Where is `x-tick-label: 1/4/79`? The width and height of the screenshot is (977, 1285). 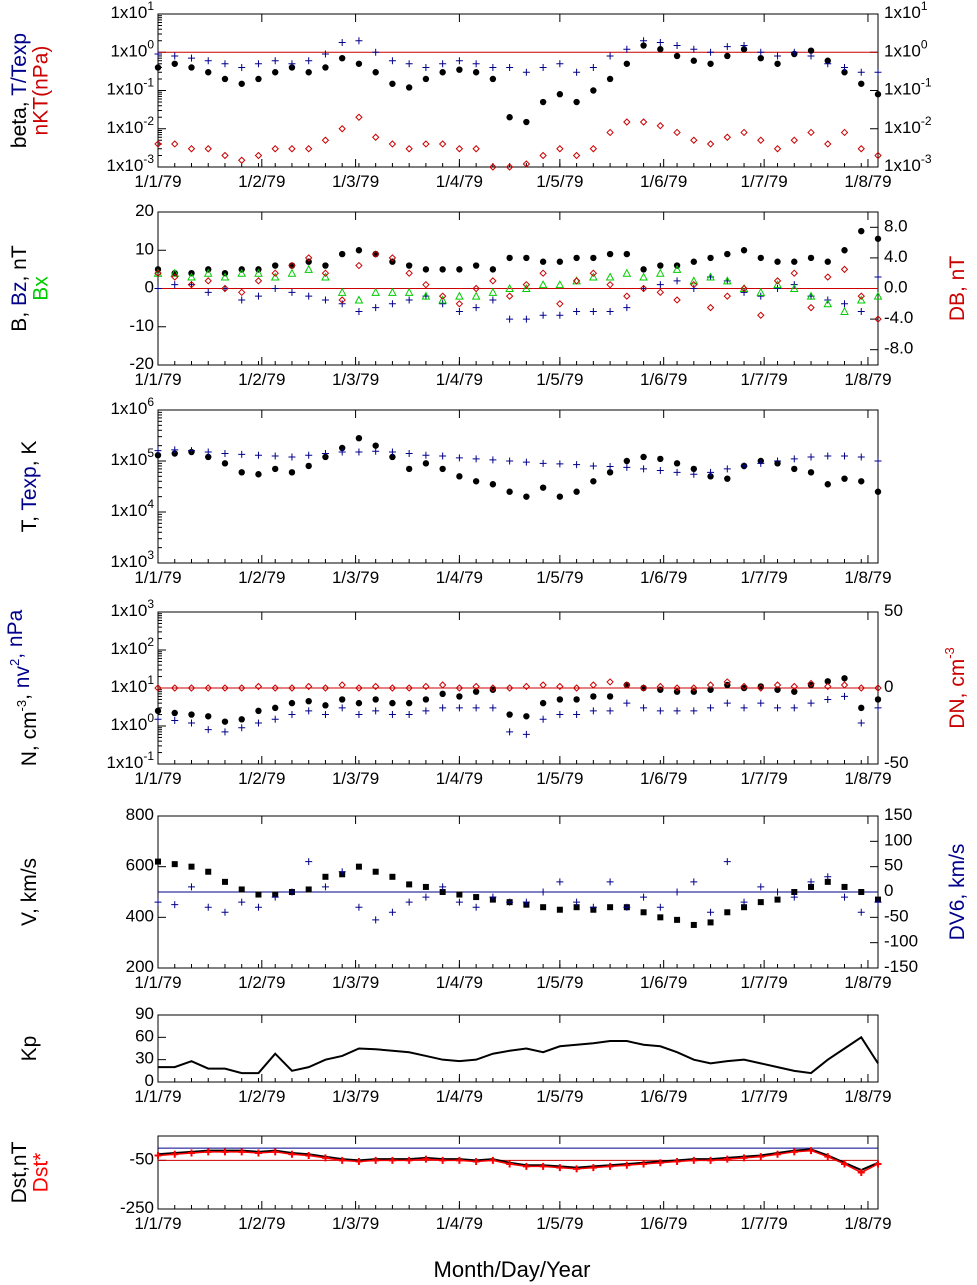
x-tick-label: 1/4/79 is located at coordinates (459, 982).